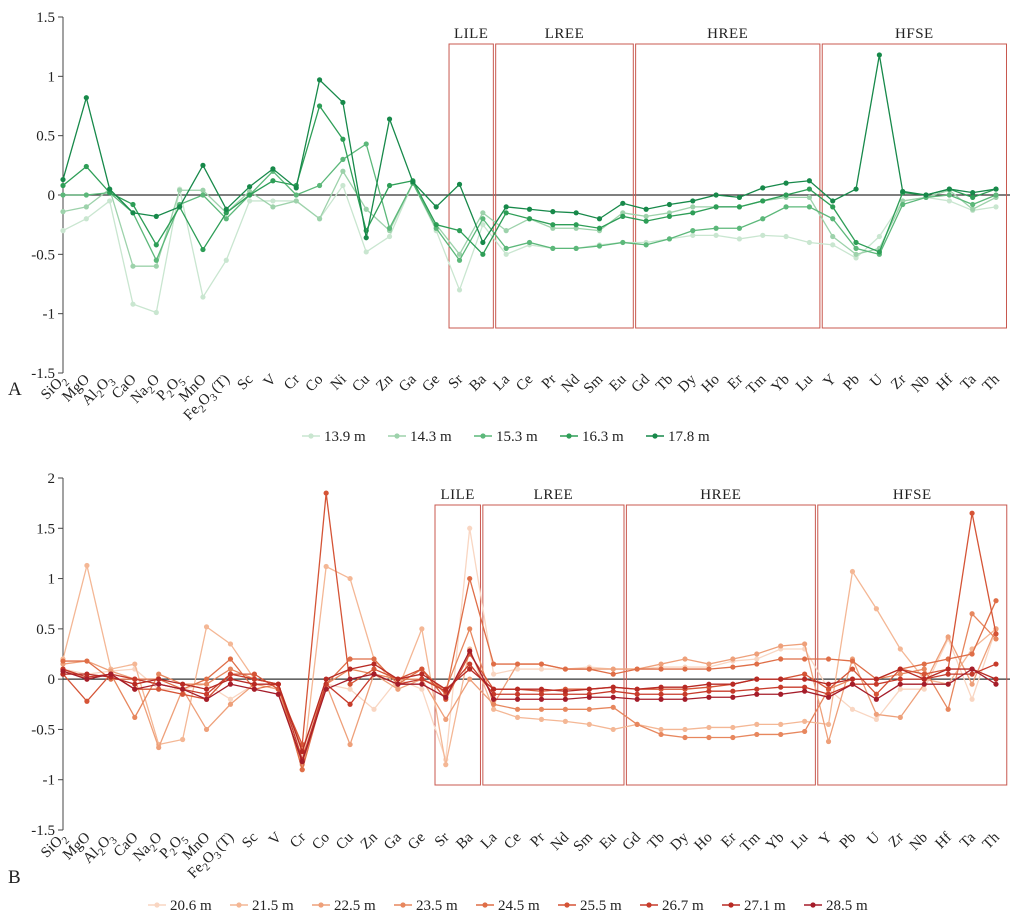 The image size is (1014, 923). Describe the element at coordinates (601, 906) in the screenshot. I see `legend-label: 25.5 m` at that location.